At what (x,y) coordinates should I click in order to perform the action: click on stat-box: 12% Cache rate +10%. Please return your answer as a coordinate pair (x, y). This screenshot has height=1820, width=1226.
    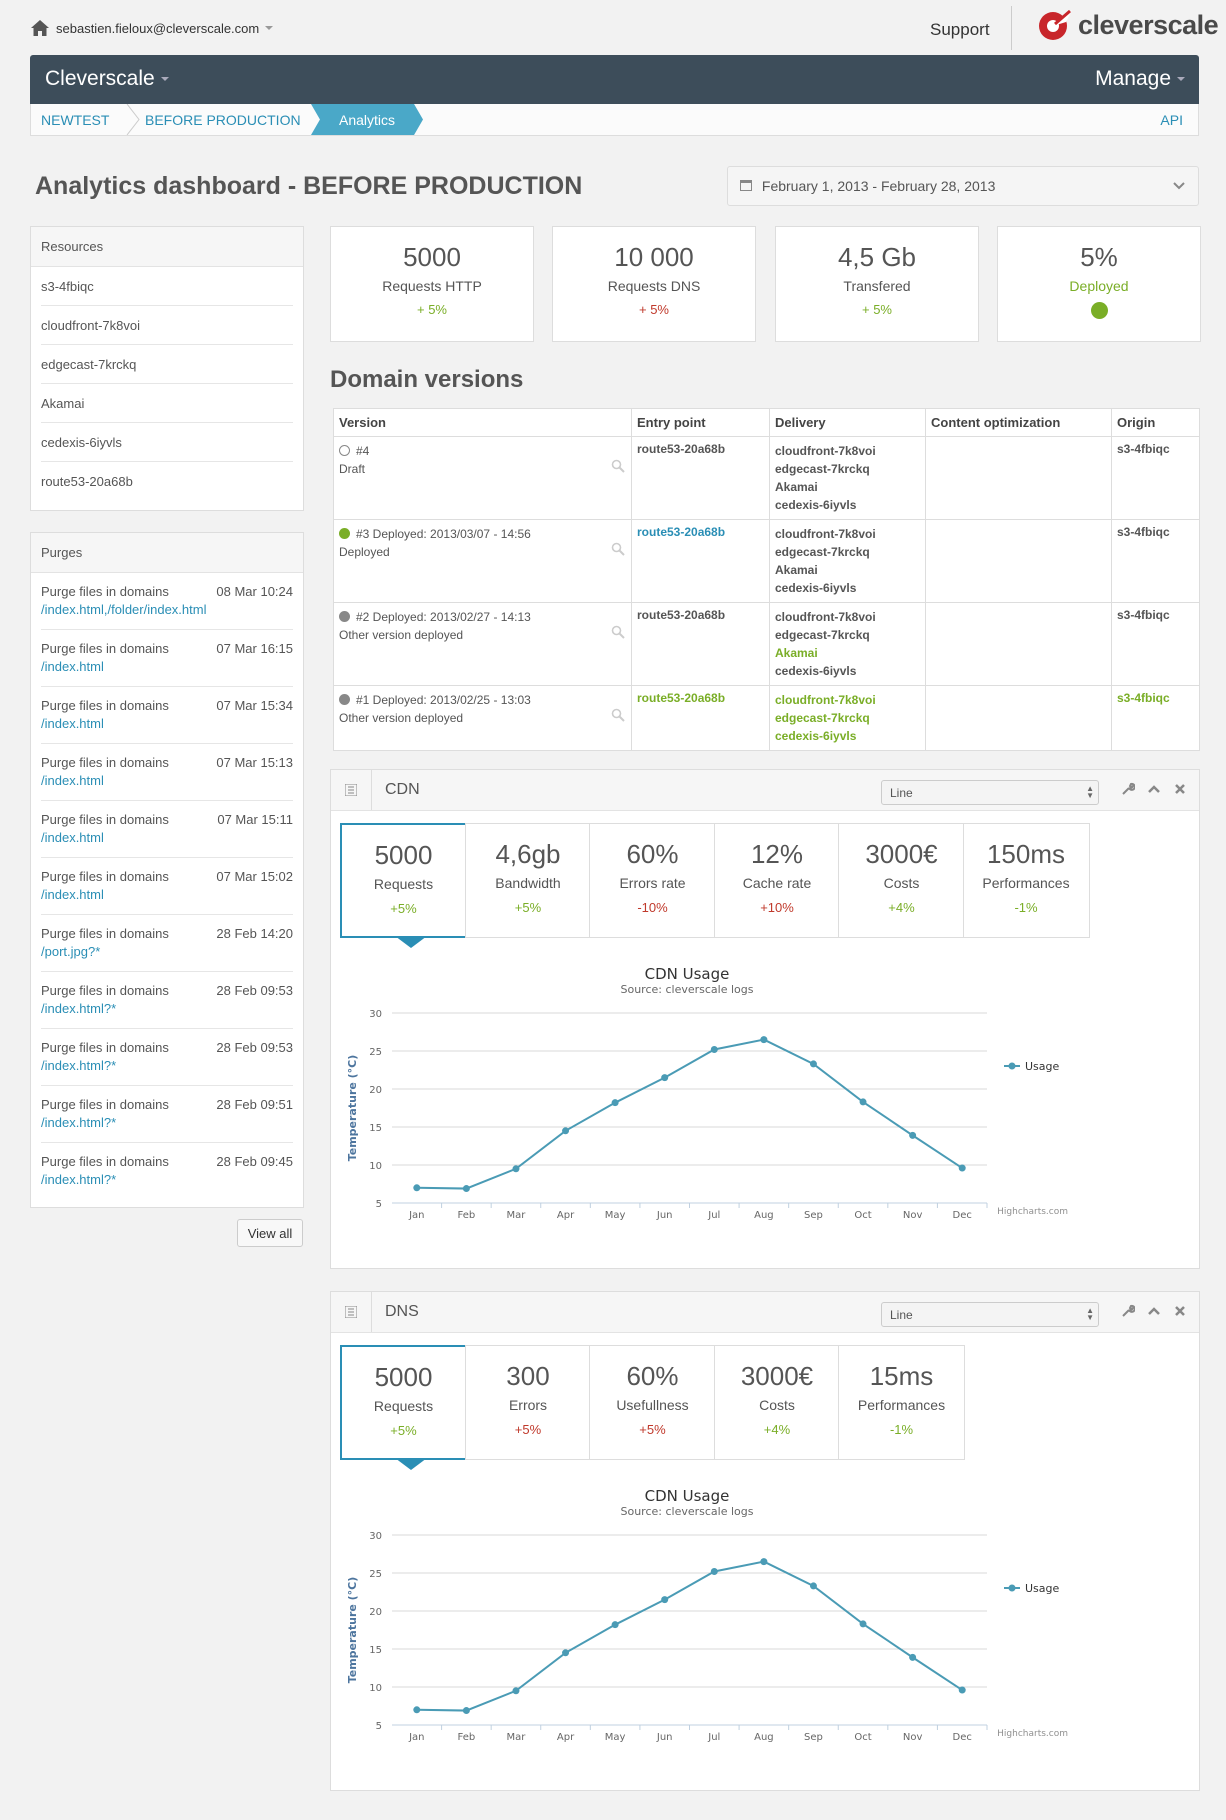
    Looking at the image, I should click on (777, 880).